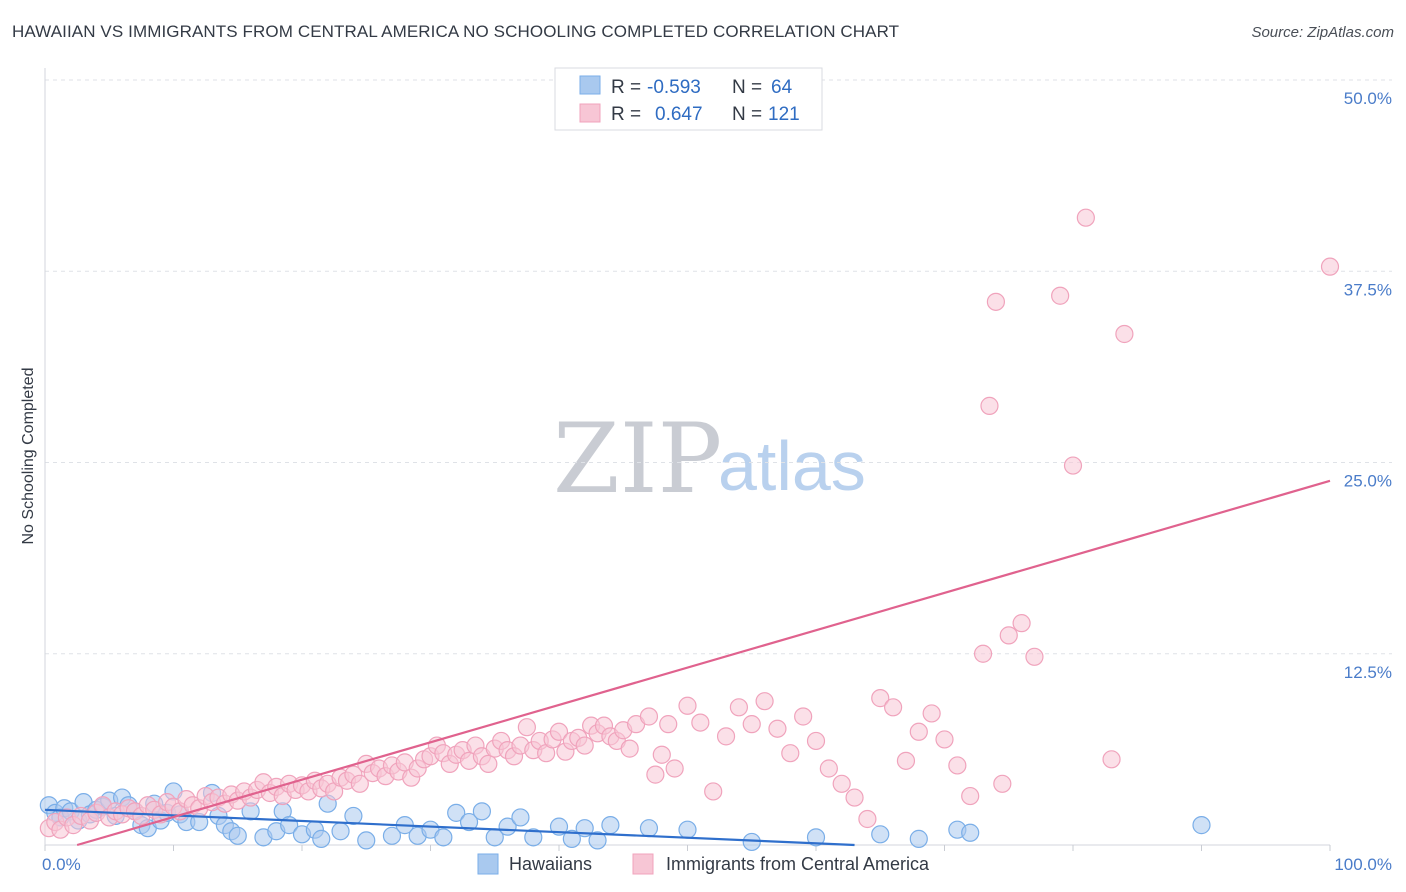 The width and height of the screenshot is (1406, 892). What do you see at coordinates (674, 87) in the screenshot?
I see `legend-r-value-1: -0.593` at bounding box center [674, 87].